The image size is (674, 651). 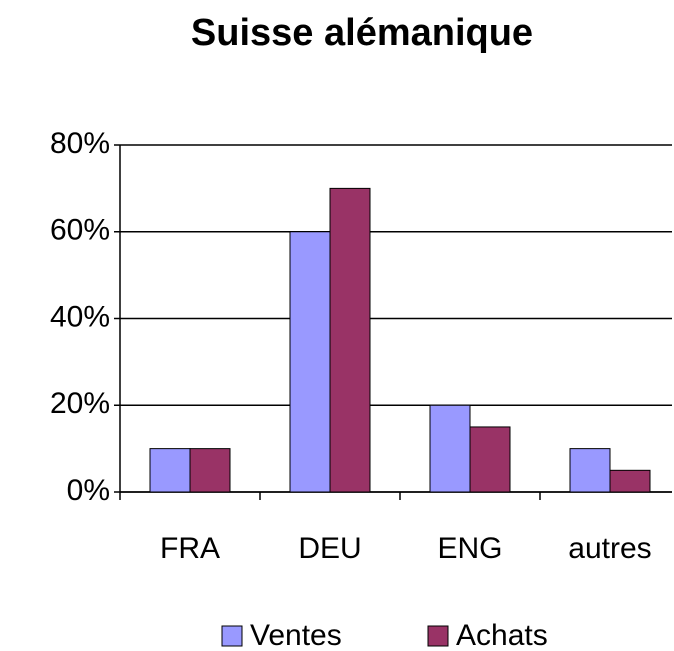 What do you see at coordinates (296, 635) in the screenshot?
I see `legend-label: Ventes` at bounding box center [296, 635].